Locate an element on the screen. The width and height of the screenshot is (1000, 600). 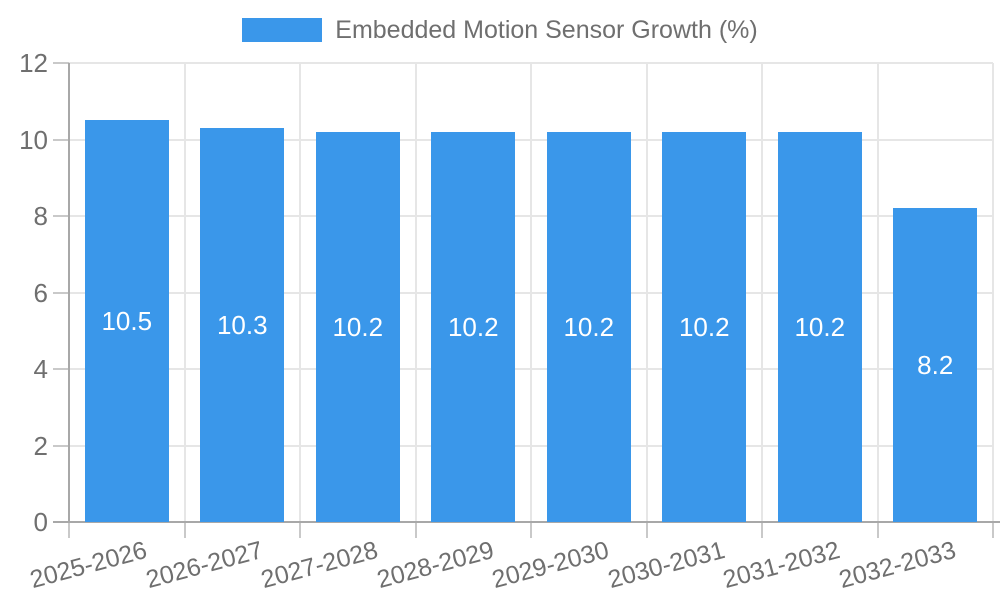
y-axis-tick-label: 2 is located at coordinates (40, 445).